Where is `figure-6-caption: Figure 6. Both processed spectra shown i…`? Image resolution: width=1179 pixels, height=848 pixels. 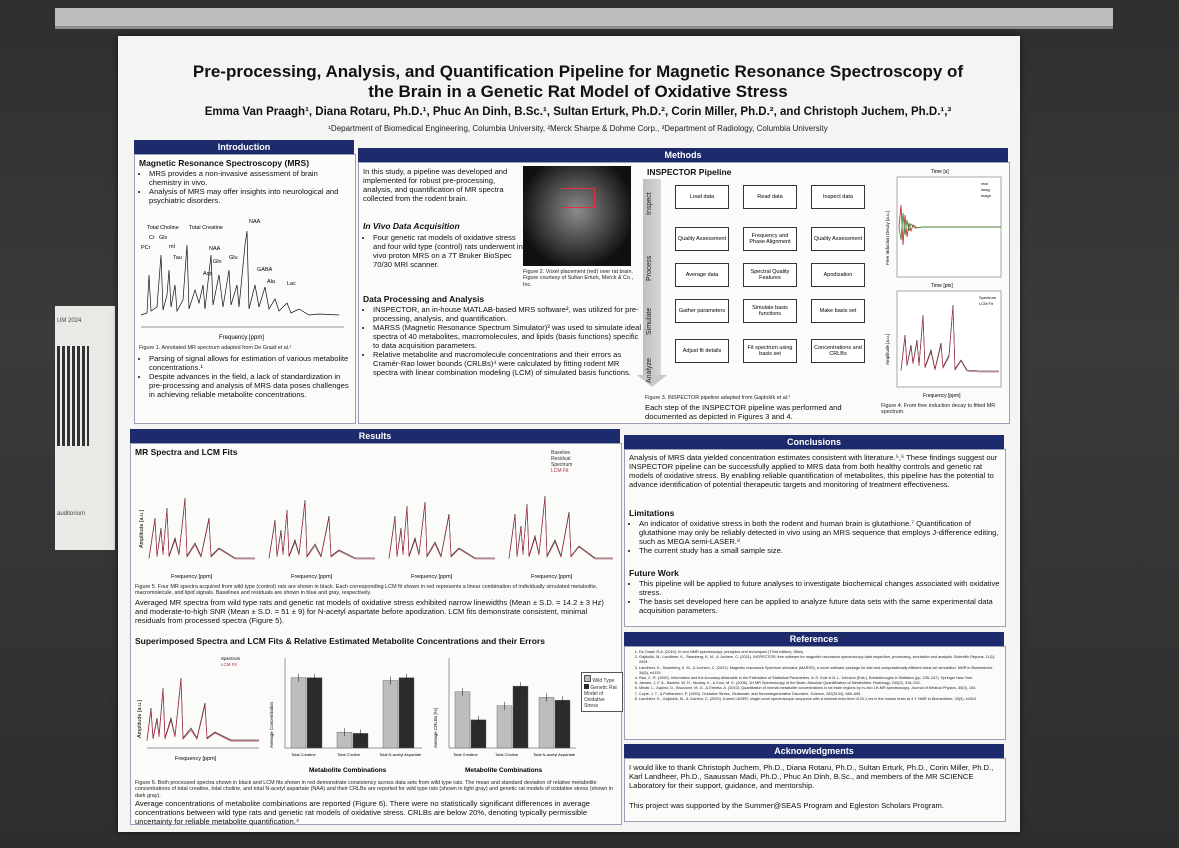
figure-6-caption: Figure 6. Both processed spectra shown i… is located at coordinates (374, 789).